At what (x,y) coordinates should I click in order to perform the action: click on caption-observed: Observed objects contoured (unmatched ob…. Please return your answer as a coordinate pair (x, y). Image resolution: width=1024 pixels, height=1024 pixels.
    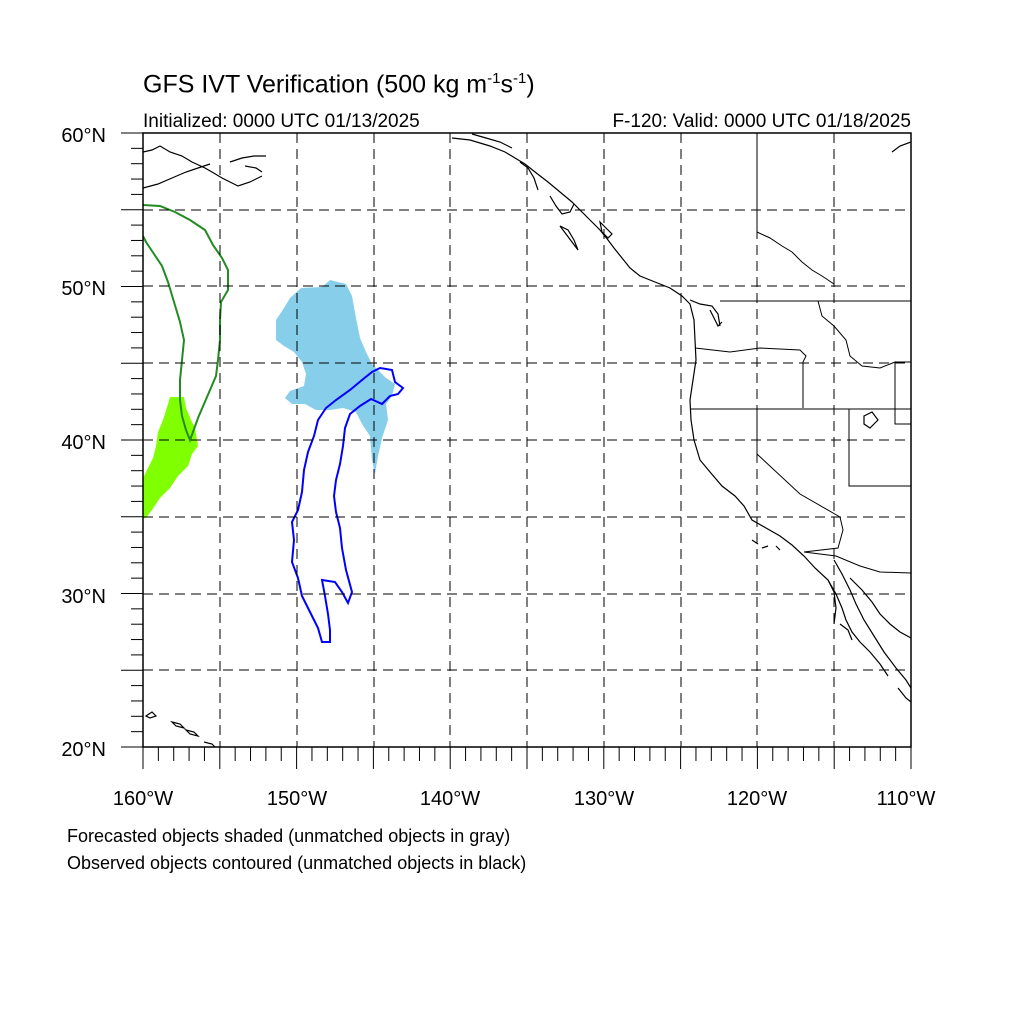
    Looking at the image, I should click on (297, 863).